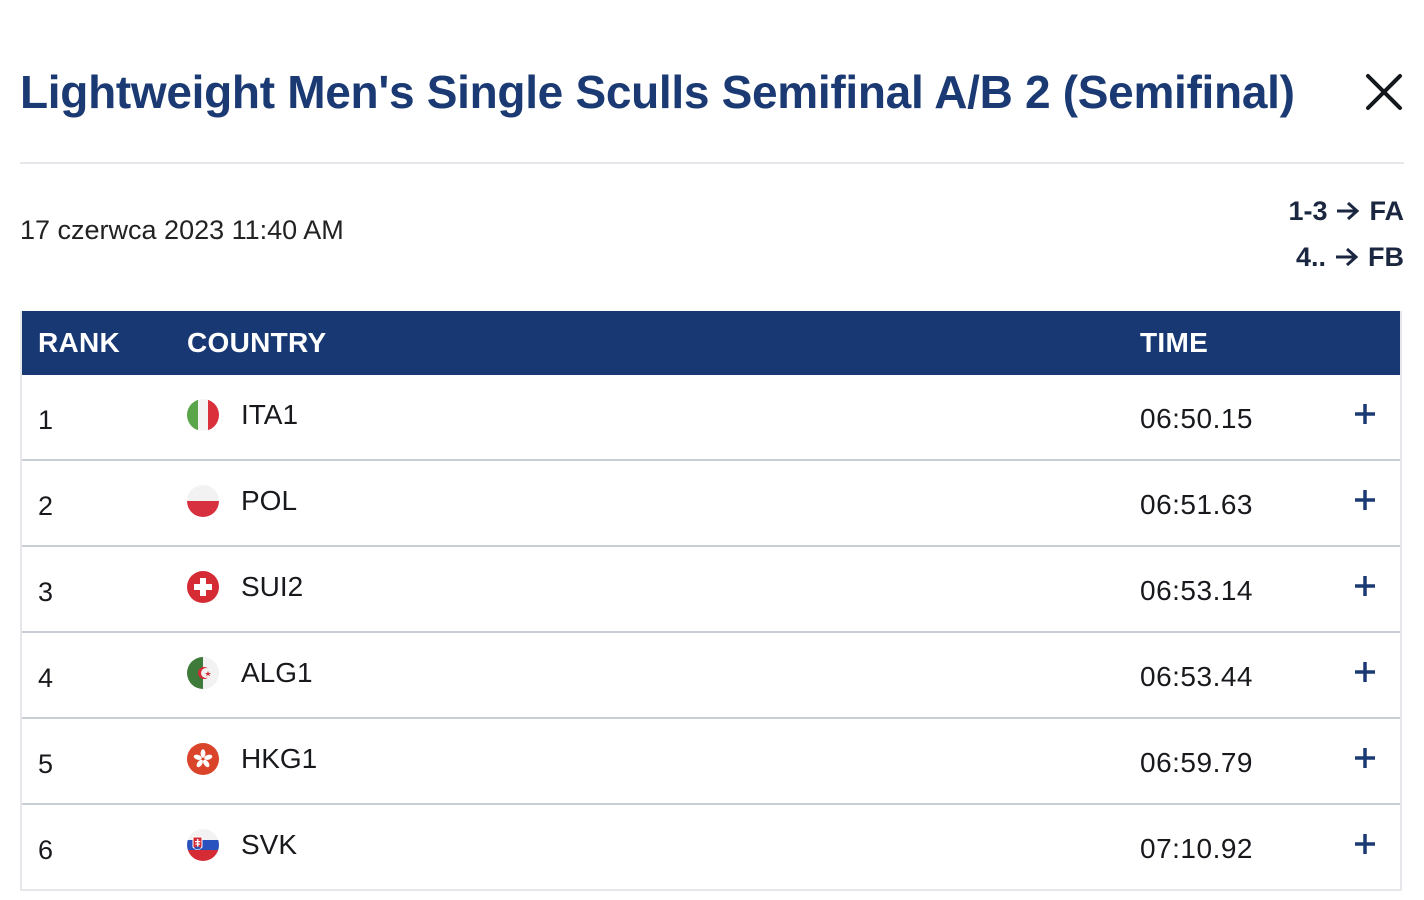 This screenshot has width=1424, height=900. What do you see at coordinates (269, 844) in the screenshot?
I see `country-cell: SVK` at bounding box center [269, 844].